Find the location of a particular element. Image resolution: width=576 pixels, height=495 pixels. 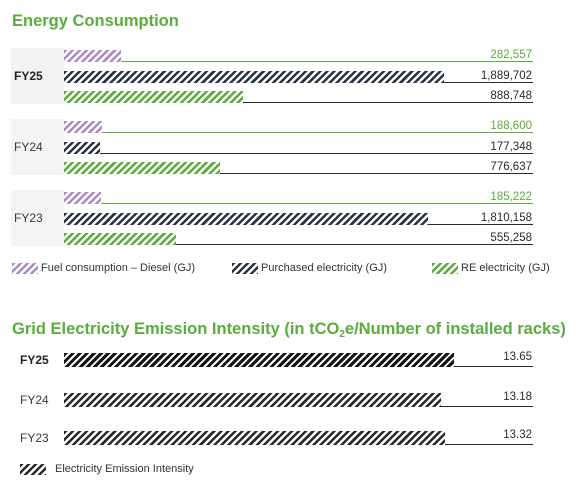

bar-intensity-fy25 is located at coordinates (259, 360).